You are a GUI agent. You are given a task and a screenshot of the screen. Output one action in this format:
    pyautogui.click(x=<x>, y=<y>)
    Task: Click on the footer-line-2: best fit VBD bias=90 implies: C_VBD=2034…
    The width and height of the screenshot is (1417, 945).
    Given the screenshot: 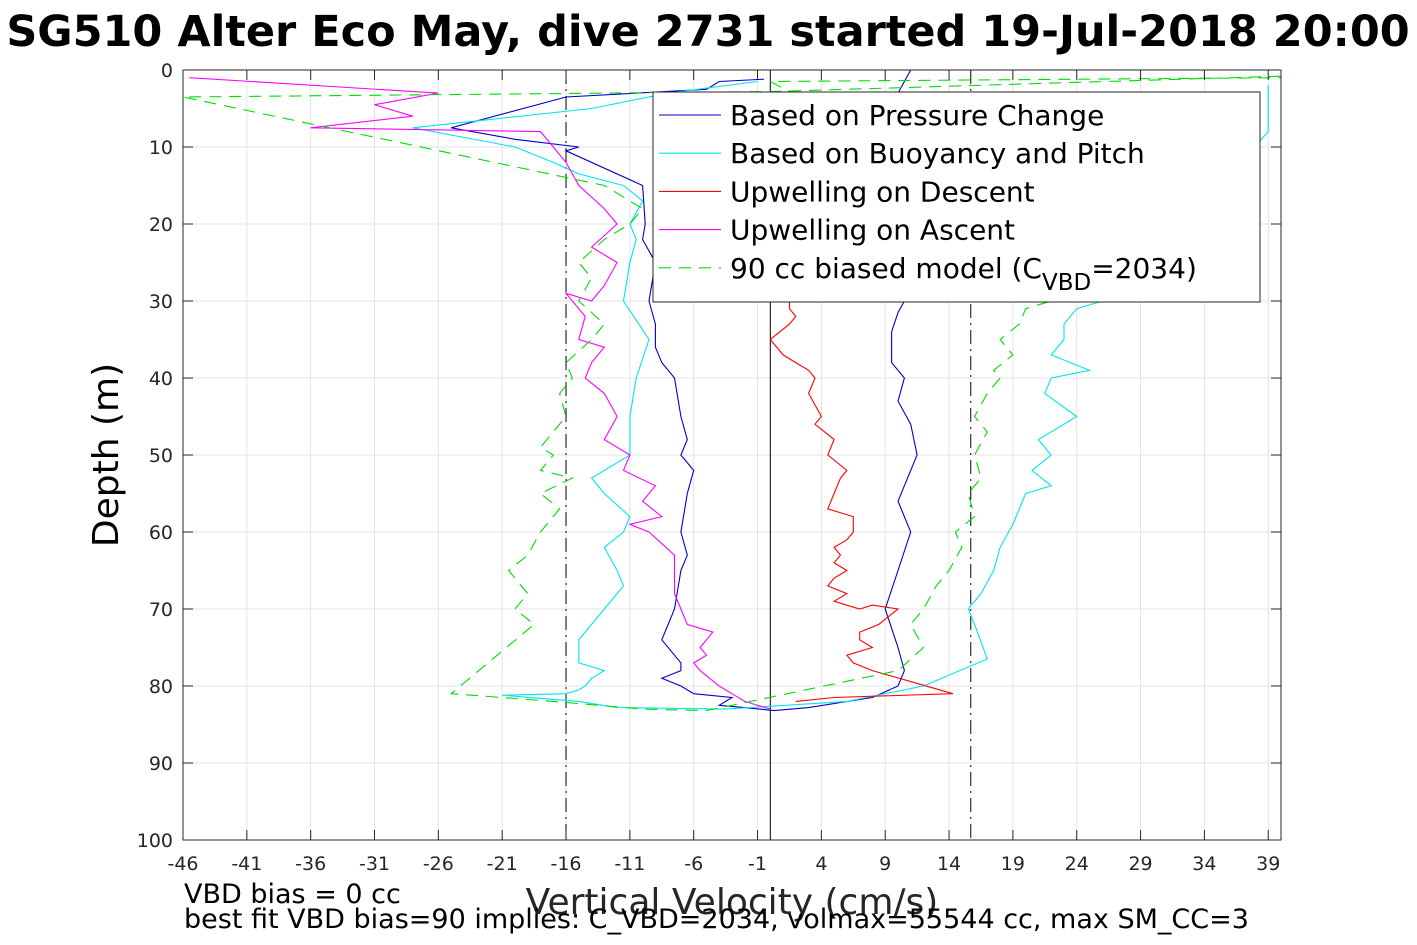 What is the action you would take?
    pyautogui.click(x=716, y=919)
    